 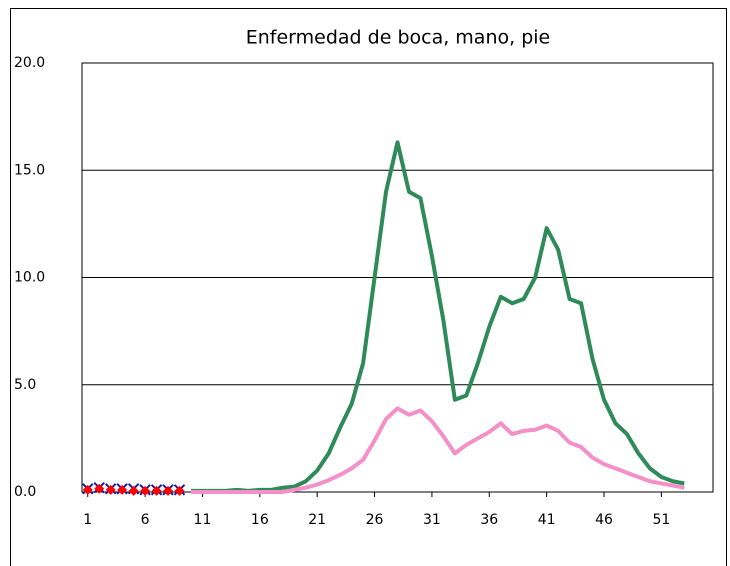 I want to click on x-tick-label: 11, so click(x=203, y=520).